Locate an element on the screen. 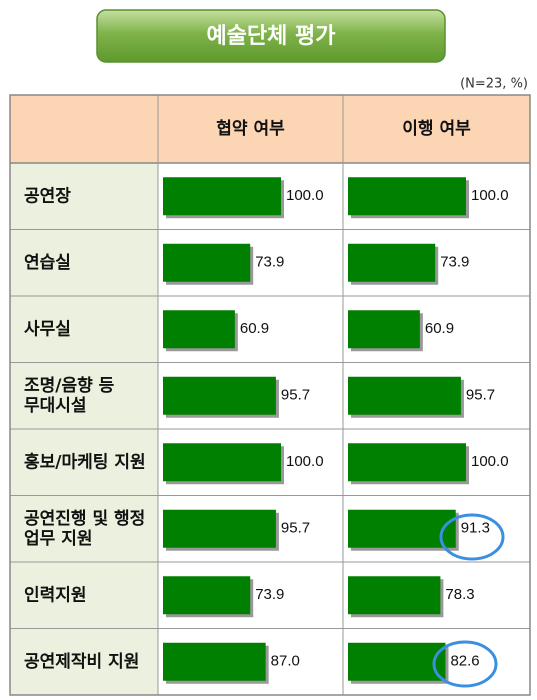  title-button is located at coordinates (271, 36).